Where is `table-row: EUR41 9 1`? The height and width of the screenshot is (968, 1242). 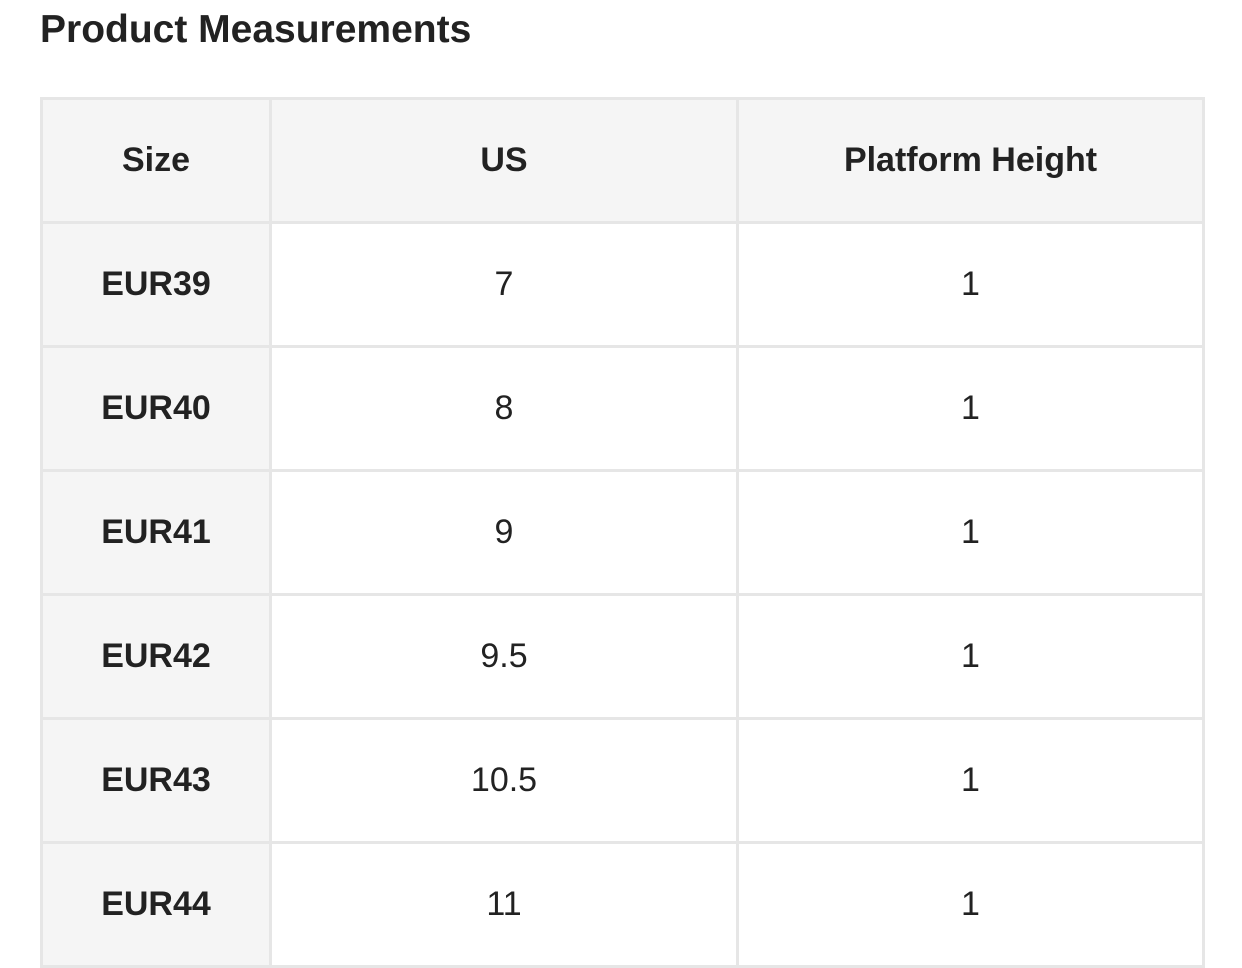
table-row: EUR41 9 1 is located at coordinates (622, 532).